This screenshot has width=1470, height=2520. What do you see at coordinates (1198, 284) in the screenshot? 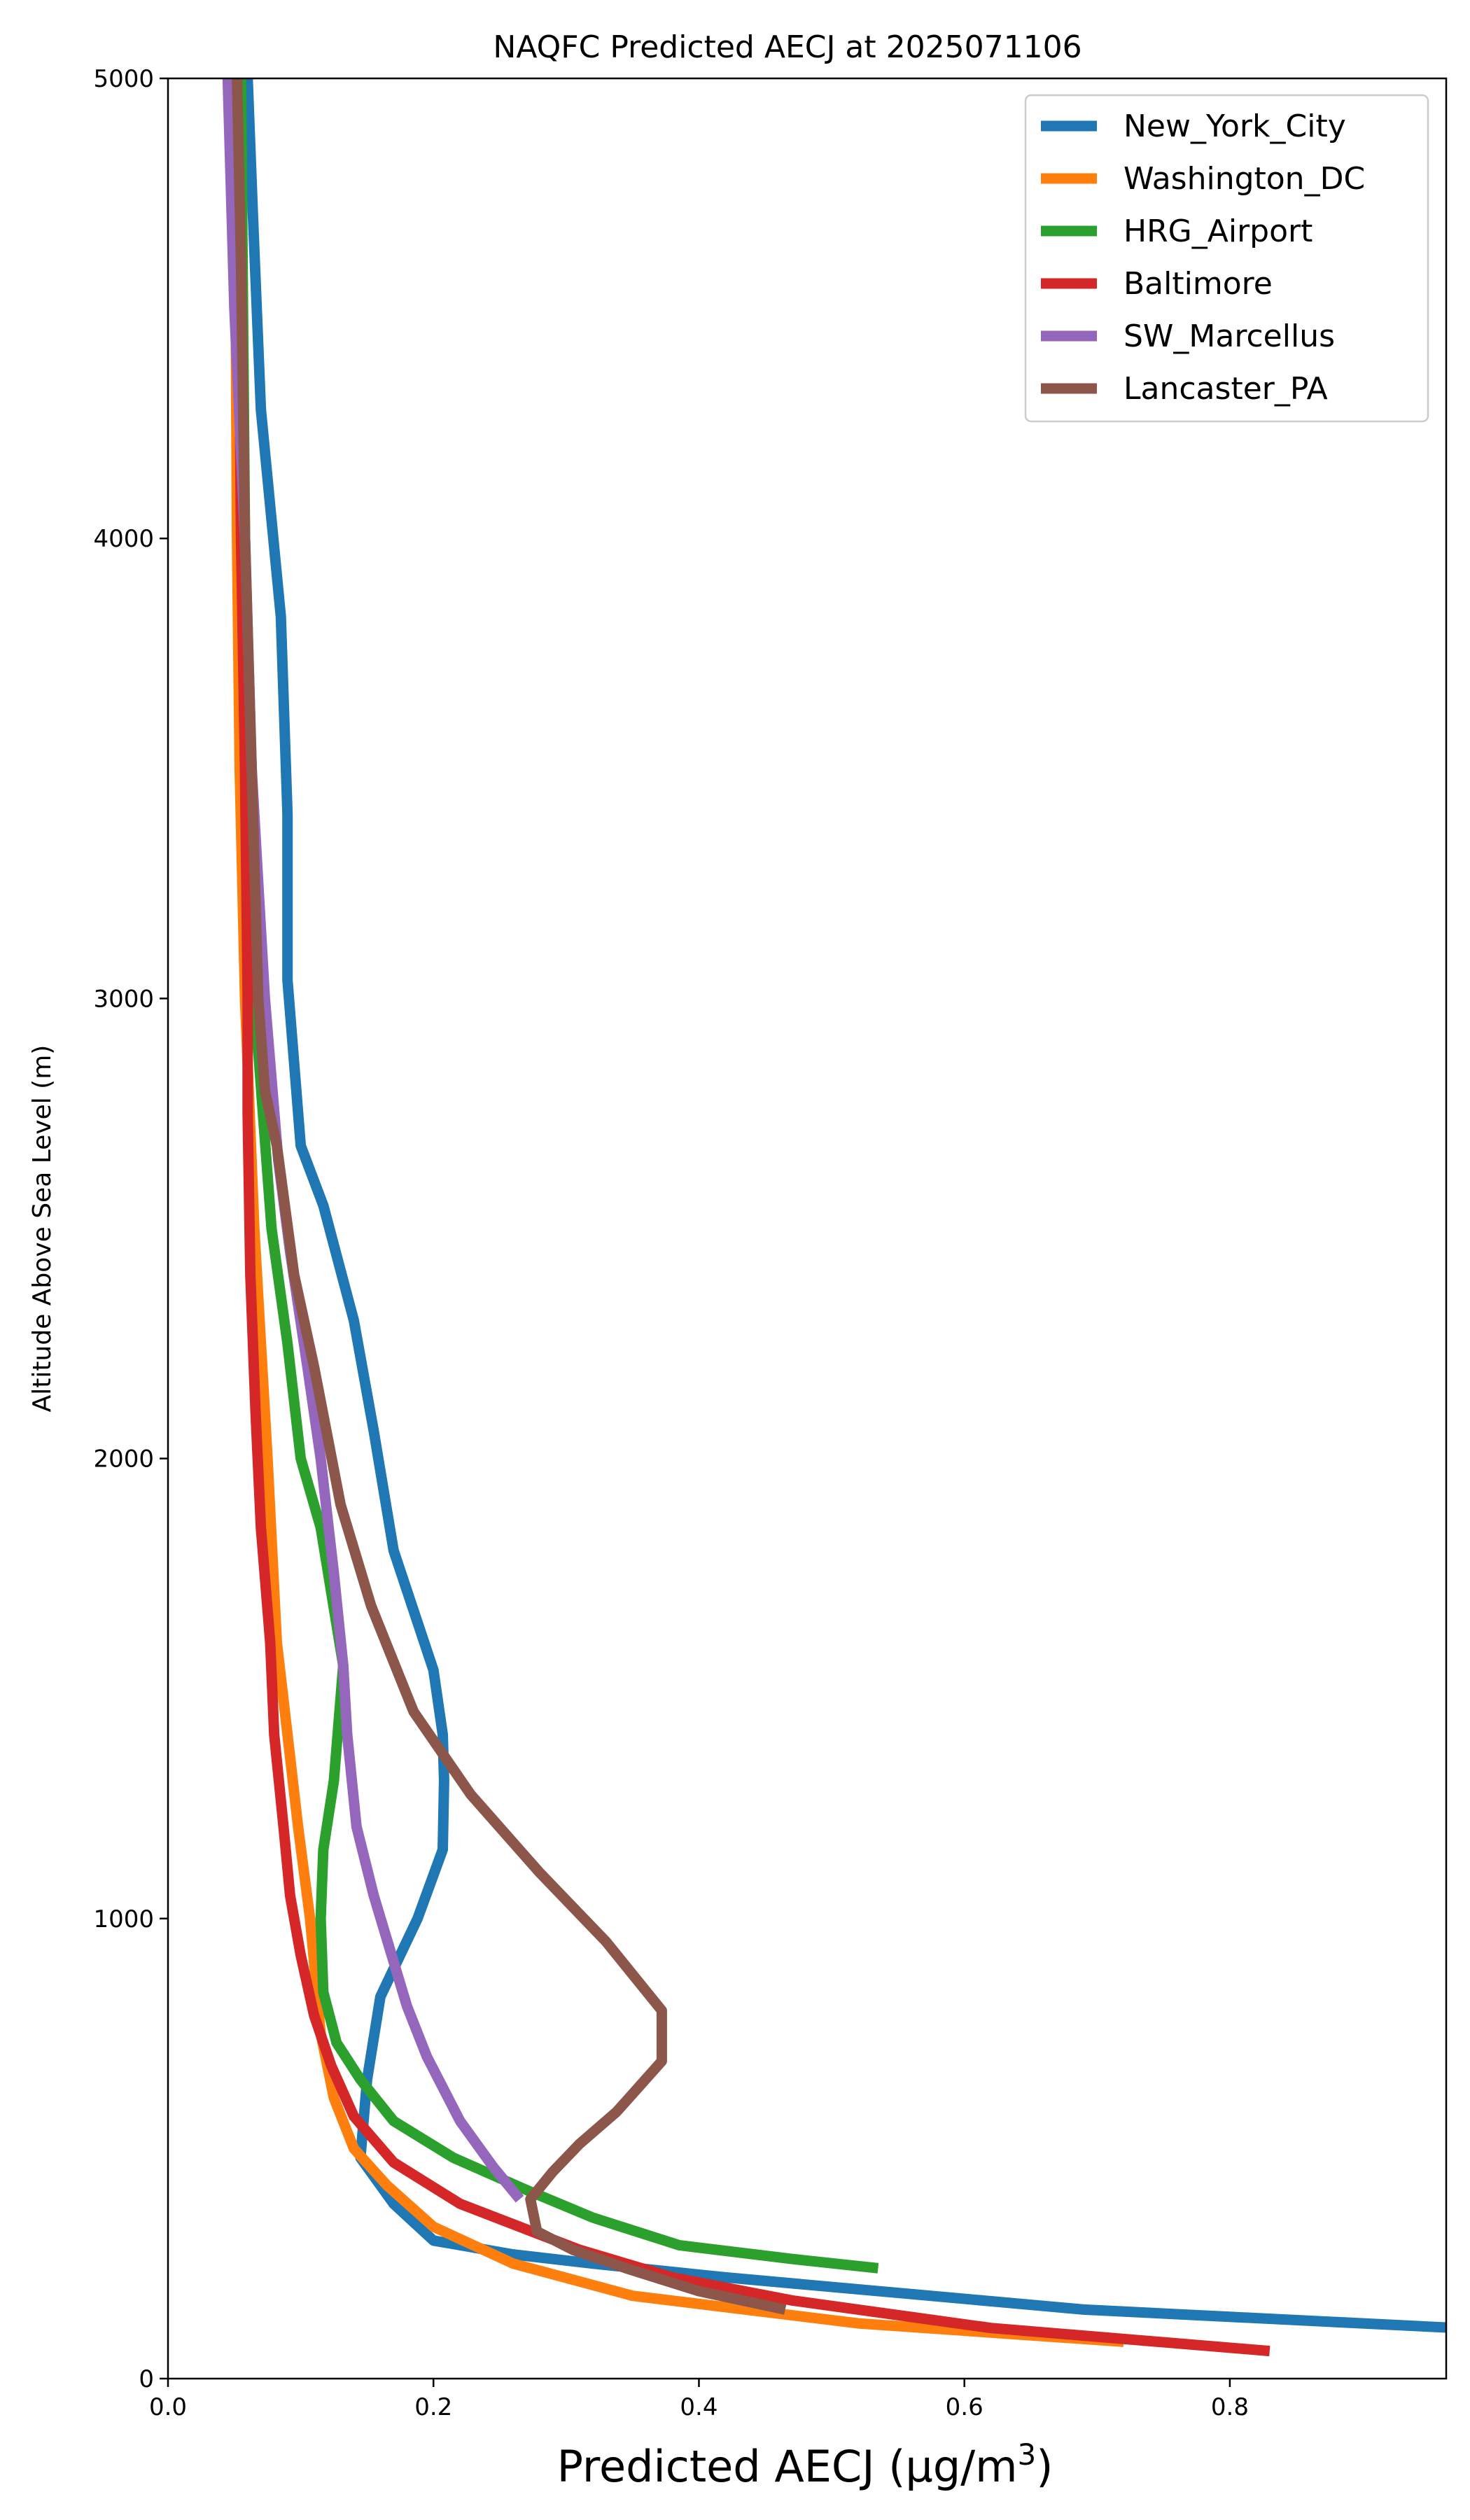
I see `legend-label: Baltimore` at bounding box center [1198, 284].